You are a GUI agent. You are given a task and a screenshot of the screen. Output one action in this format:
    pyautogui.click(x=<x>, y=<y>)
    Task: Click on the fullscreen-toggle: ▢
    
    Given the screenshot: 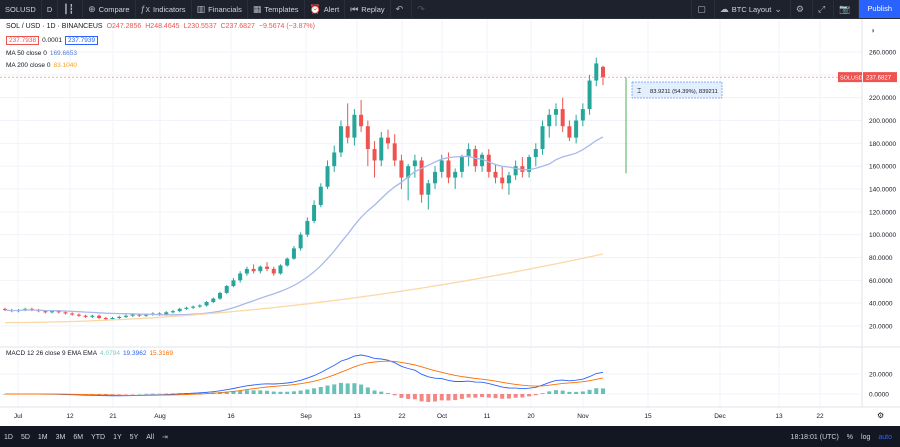 What is the action you would take?
    pyautogui.click(x=703, y=9)
    